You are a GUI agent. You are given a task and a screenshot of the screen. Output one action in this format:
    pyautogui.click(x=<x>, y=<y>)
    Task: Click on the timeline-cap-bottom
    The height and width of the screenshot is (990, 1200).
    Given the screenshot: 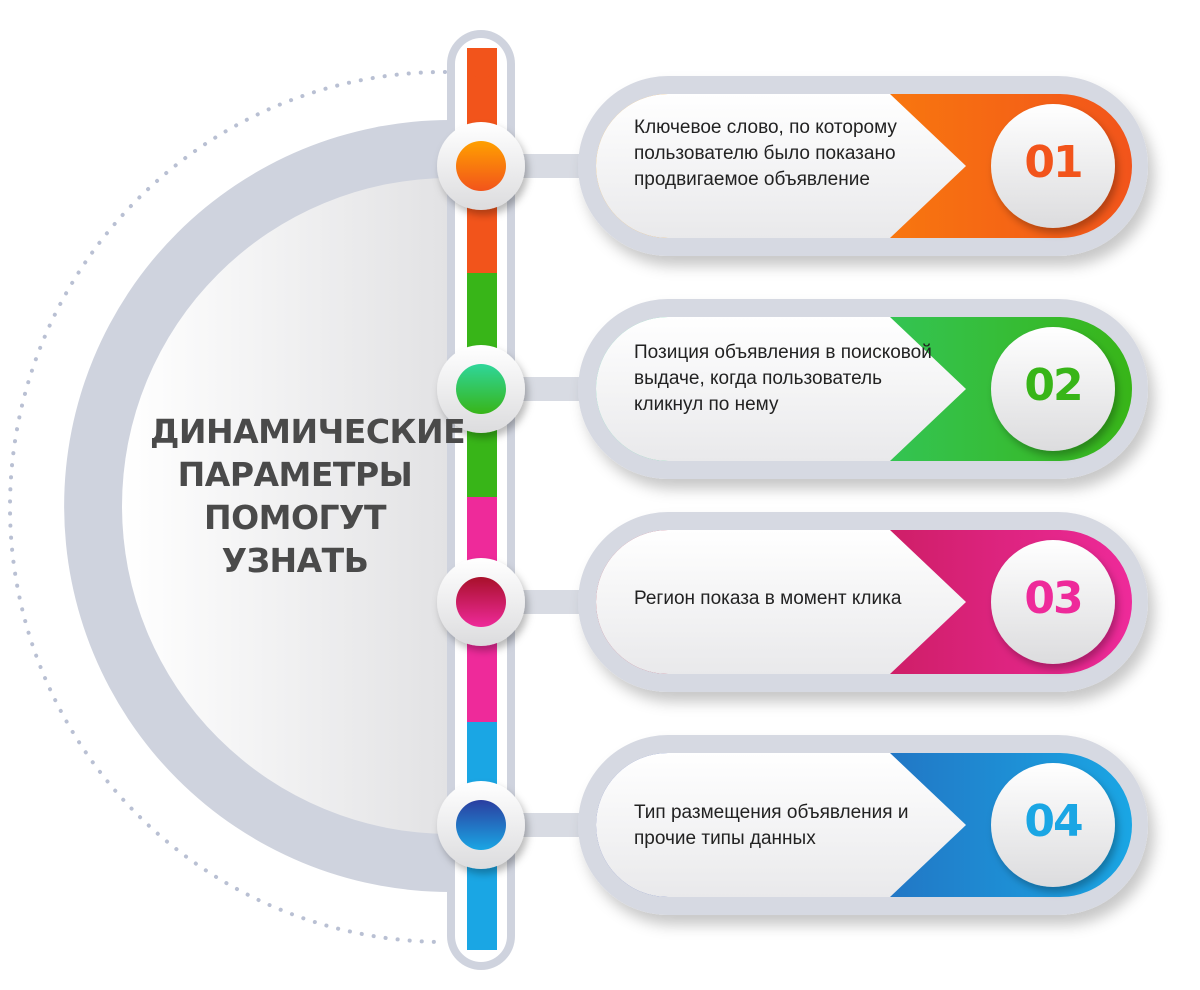 What is the action you would take?
    pyautogui.click(x=482, y=935)
    